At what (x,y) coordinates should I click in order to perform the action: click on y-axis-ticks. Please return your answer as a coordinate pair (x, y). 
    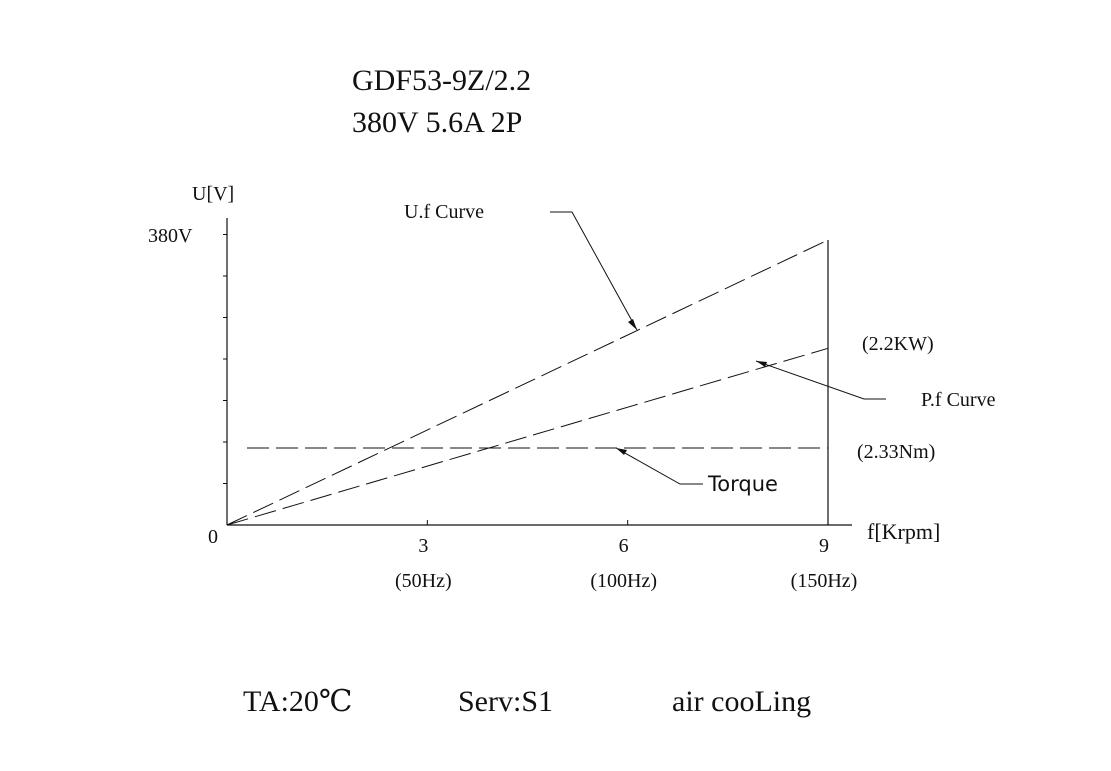
    Looking at the image, I should click on (225, 359).